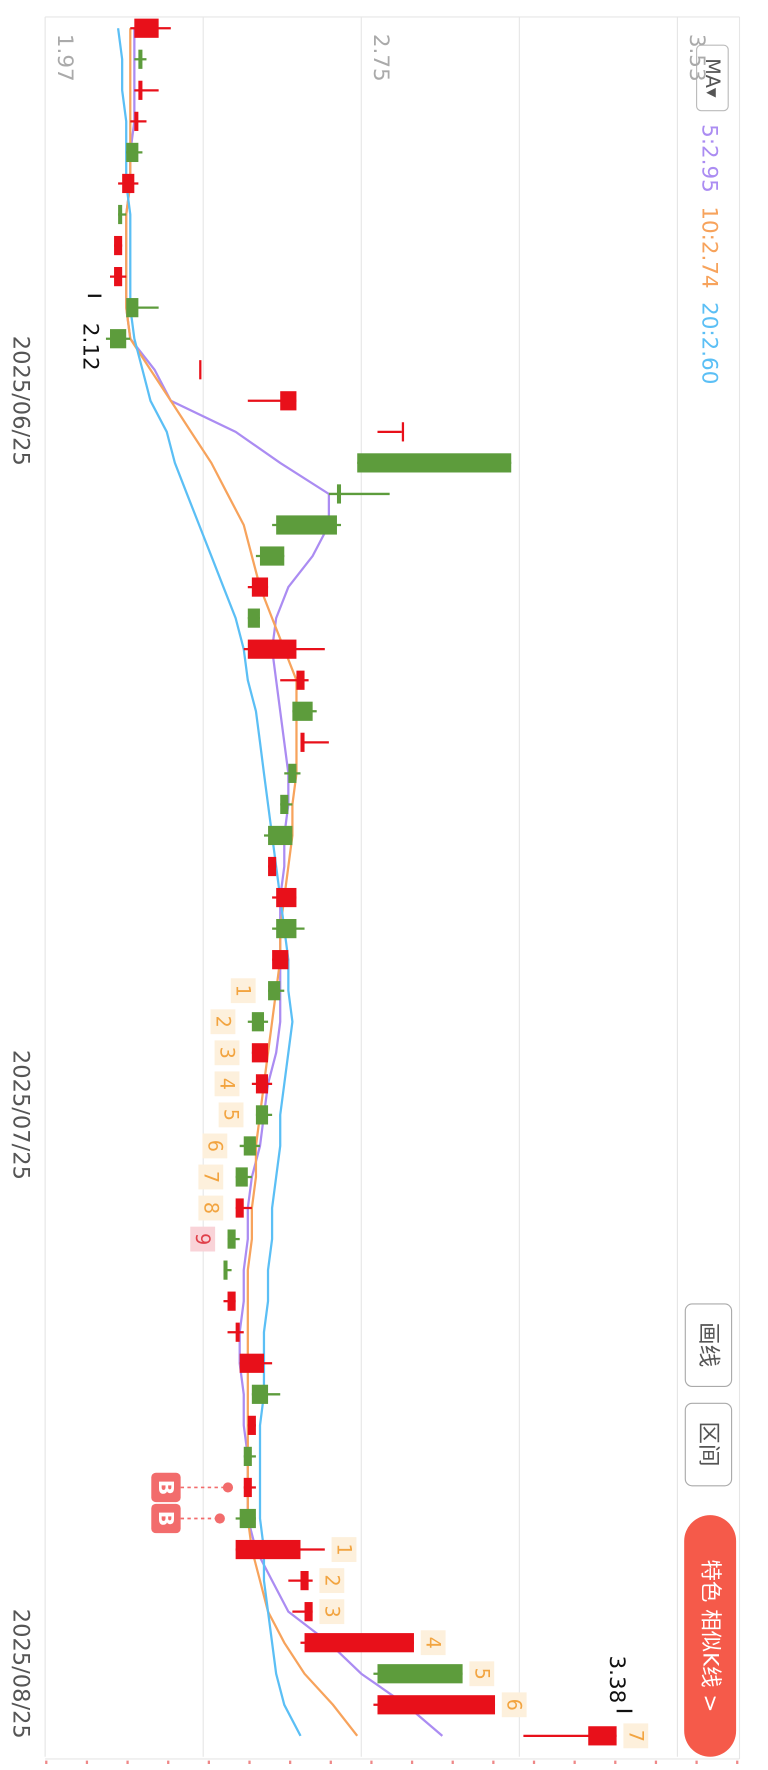  I want to click on count-label: 1, so click(343, 1549).